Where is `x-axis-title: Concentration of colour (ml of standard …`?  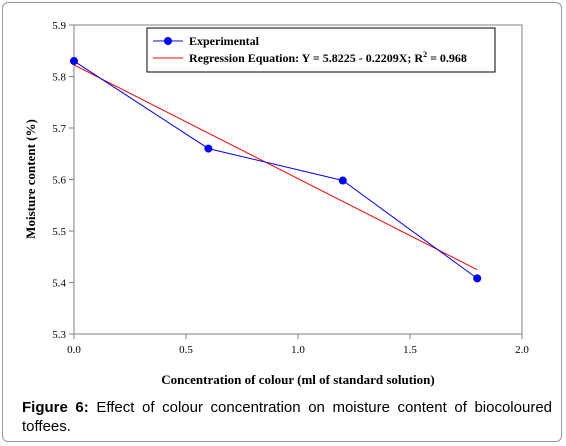
x-axis-title: Concentration of colour (ml of standard … is located at coordinates (297, 379).